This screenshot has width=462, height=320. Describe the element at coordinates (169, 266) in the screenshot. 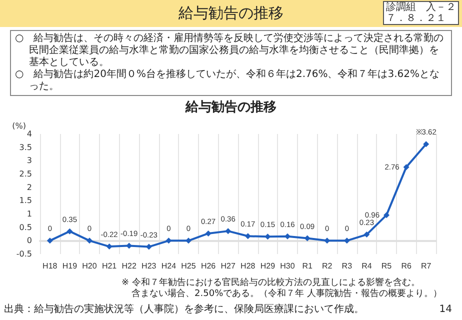

I see `x-tick-label: H24` at that location.